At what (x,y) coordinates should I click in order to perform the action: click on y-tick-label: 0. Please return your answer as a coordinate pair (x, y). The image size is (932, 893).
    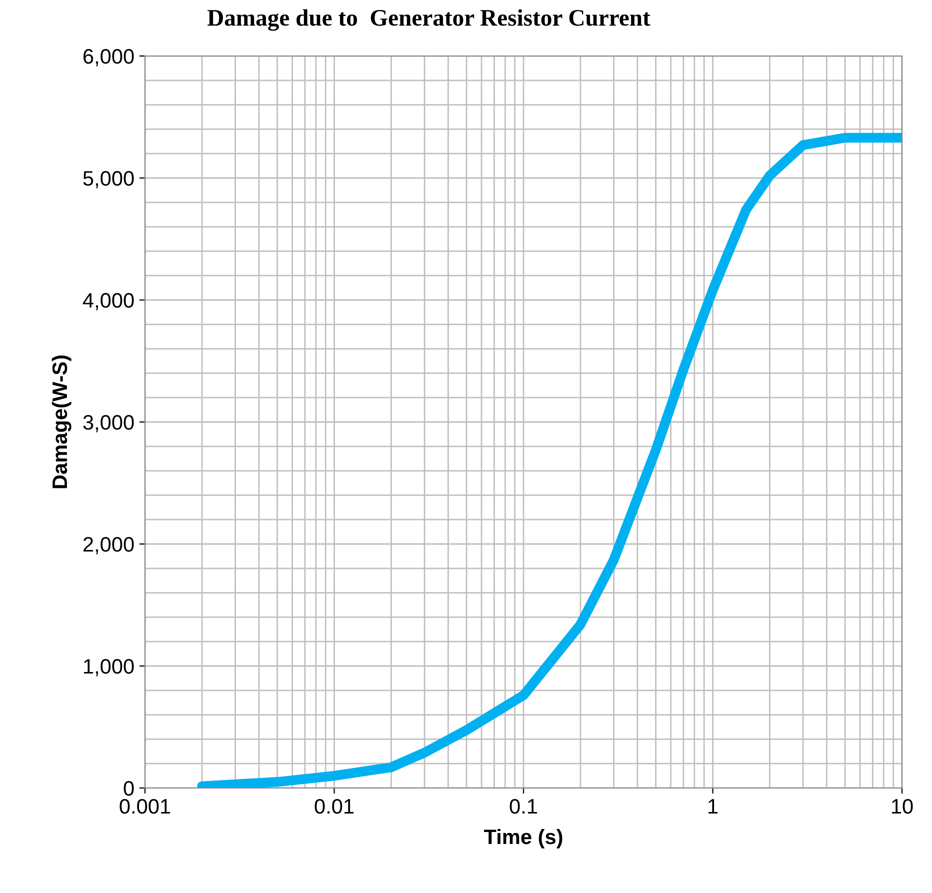
    Looking at the image, I should click on (129, 788).